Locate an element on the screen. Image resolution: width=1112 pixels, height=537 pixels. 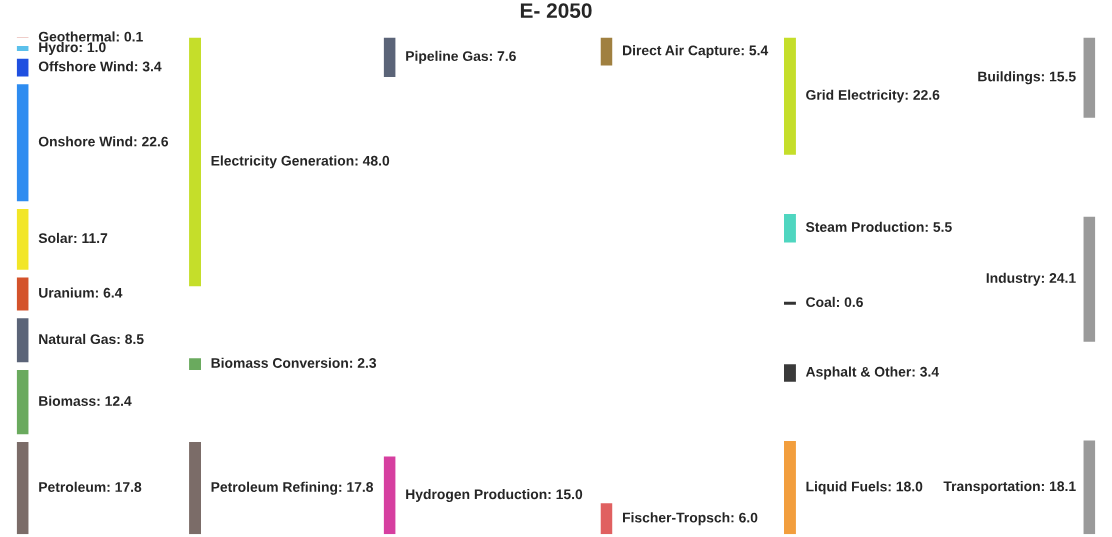
data-label: : 7.6 is located at coordinates (502, 56).